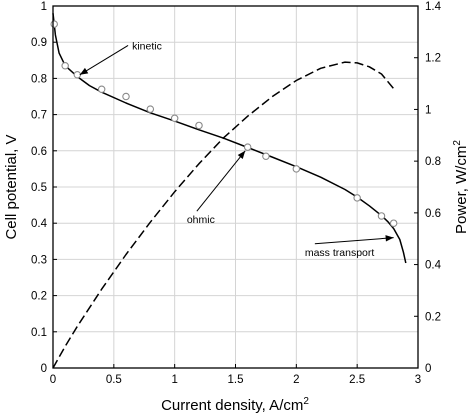 The image size is (472, 419). What do you see at coordinates (147, 46) in the screenshot?
I see `annotation-label: kinetic` at bounding box center [147, 46].